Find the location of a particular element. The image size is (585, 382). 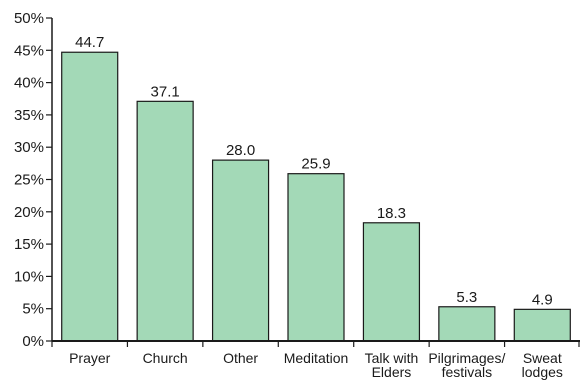

y-tick-label: 0% is located at coordinates (33, 341).